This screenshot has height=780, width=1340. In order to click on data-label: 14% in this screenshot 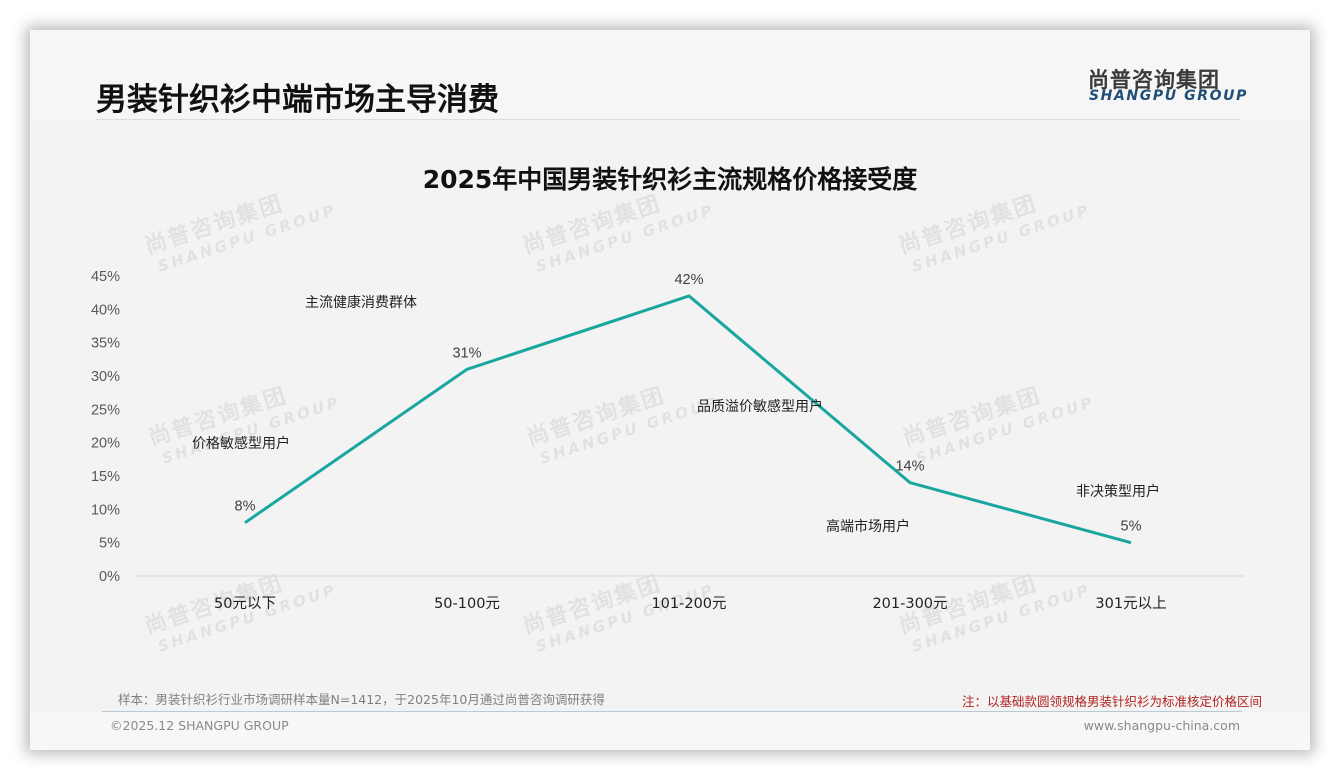, I will do `click(909, 467)`.